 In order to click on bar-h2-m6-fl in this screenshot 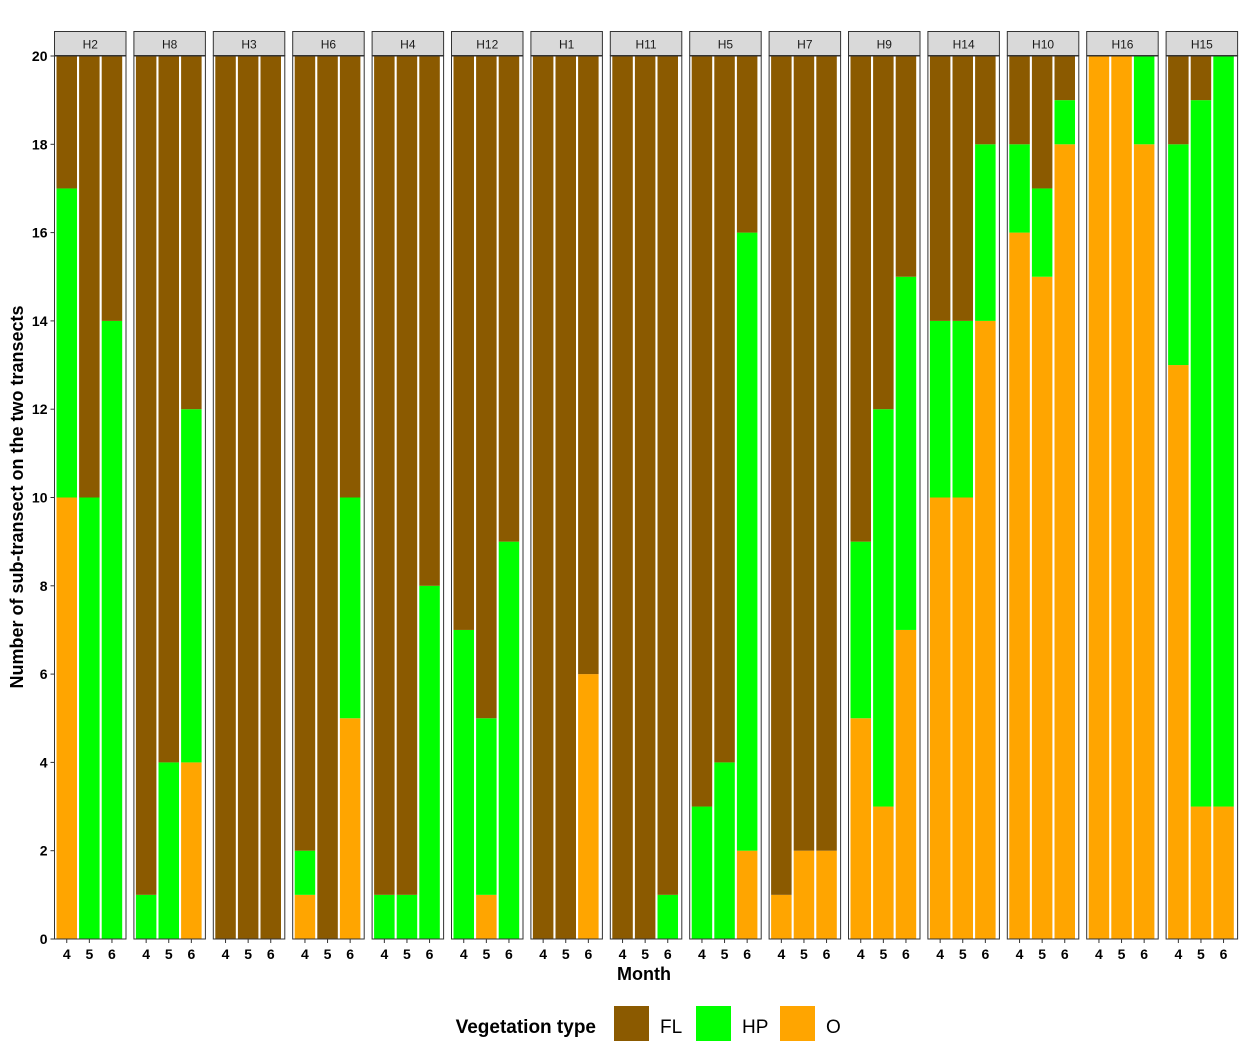, I will do `click(112, 188)`.